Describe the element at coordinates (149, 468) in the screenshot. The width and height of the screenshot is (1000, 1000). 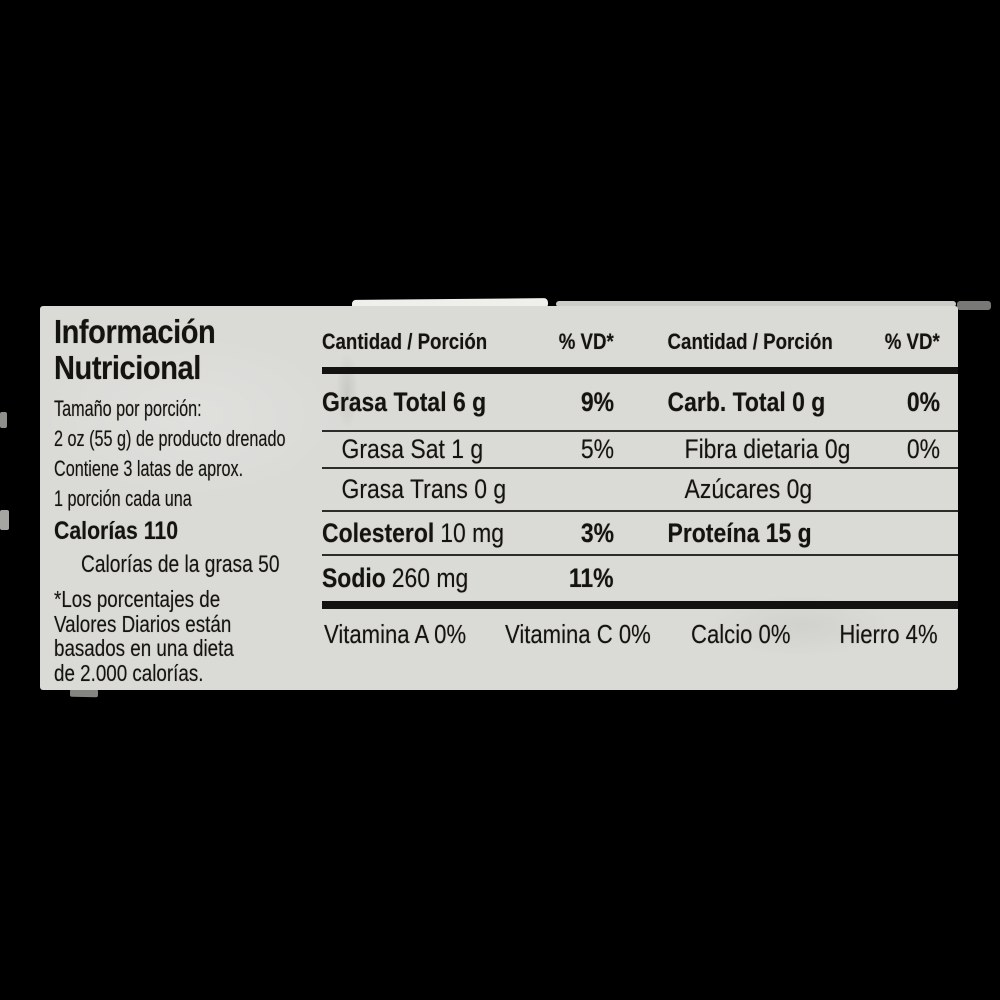
I see `servings-per-container-line1: Contiene 3 latas de aprox.` at that location.